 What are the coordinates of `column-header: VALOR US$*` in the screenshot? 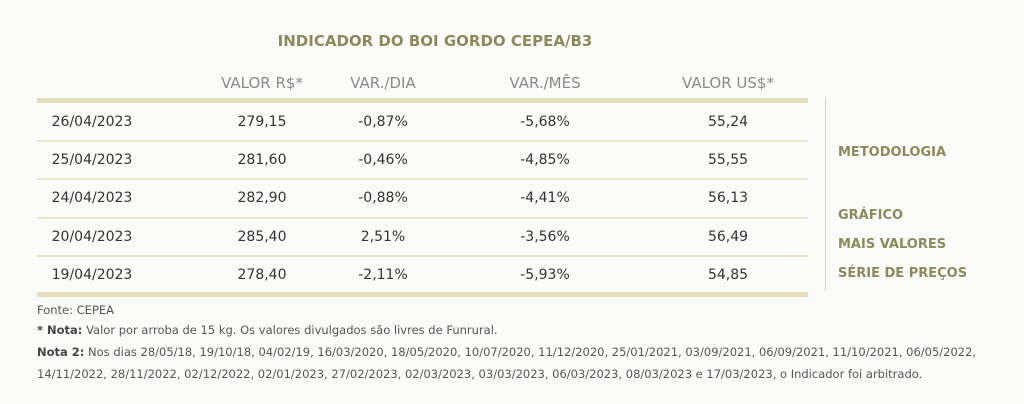 It's located at (728, 83).